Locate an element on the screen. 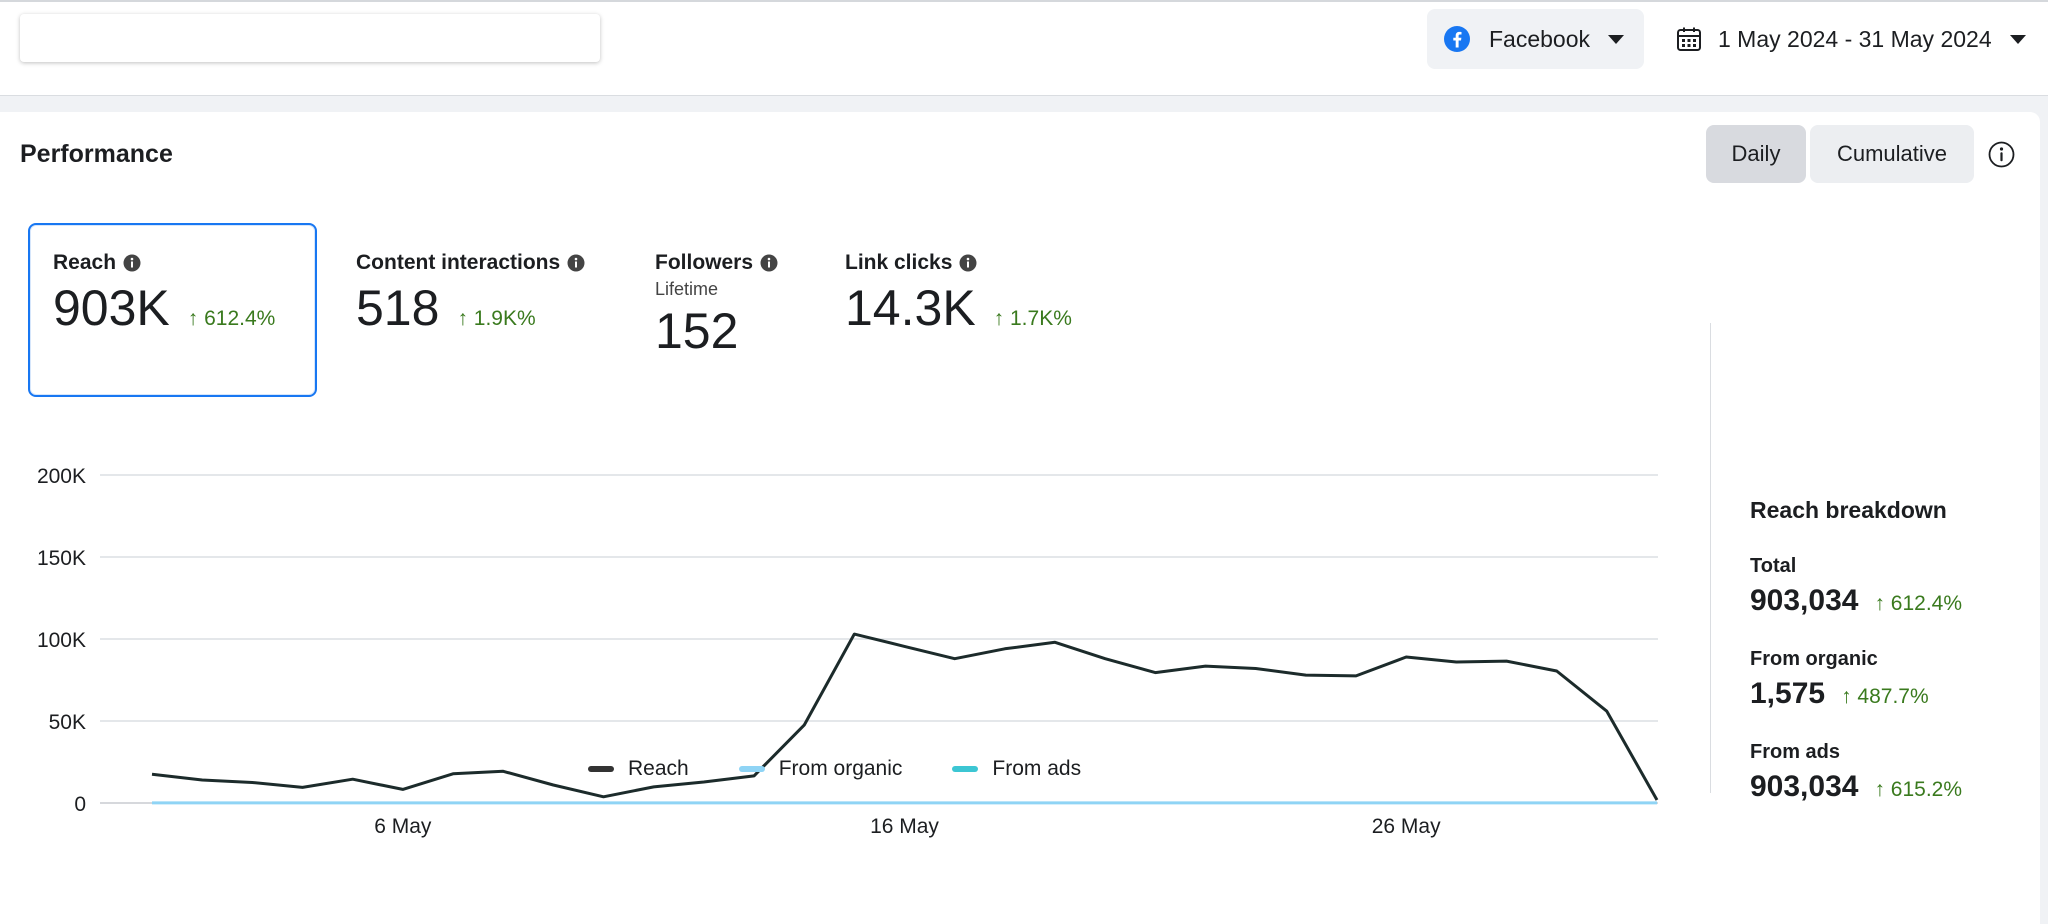 This screenshot has width=2048, height=924. y-tick-label: 200K is located at coordinates (61, 476).